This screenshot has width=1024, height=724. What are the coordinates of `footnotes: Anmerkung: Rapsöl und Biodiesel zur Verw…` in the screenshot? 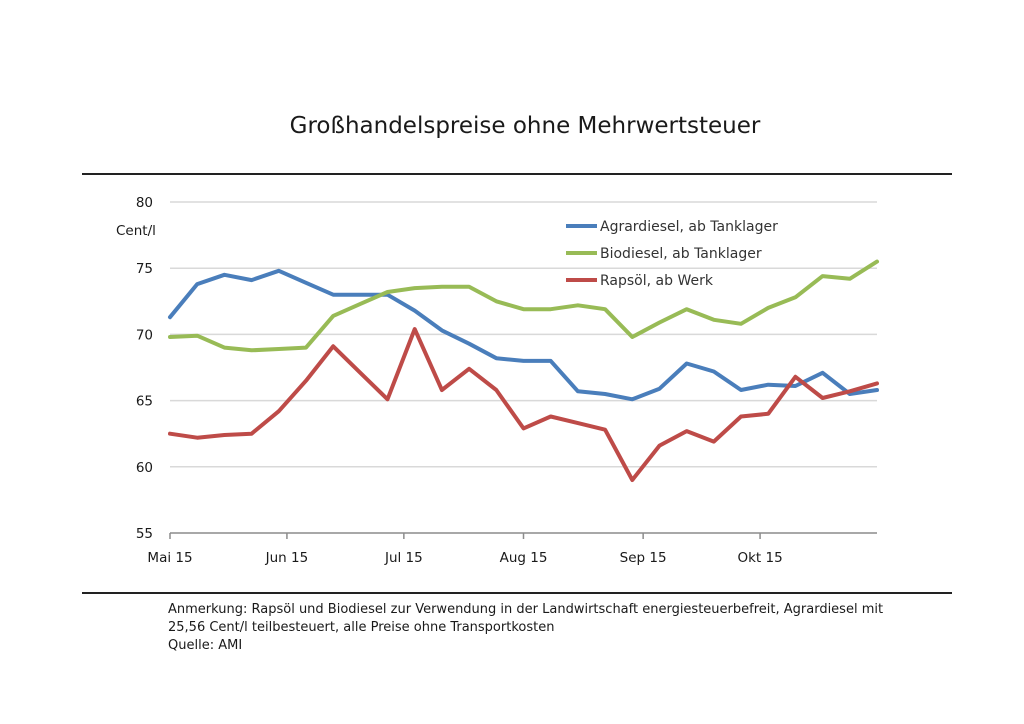 It's located at (525, 628).